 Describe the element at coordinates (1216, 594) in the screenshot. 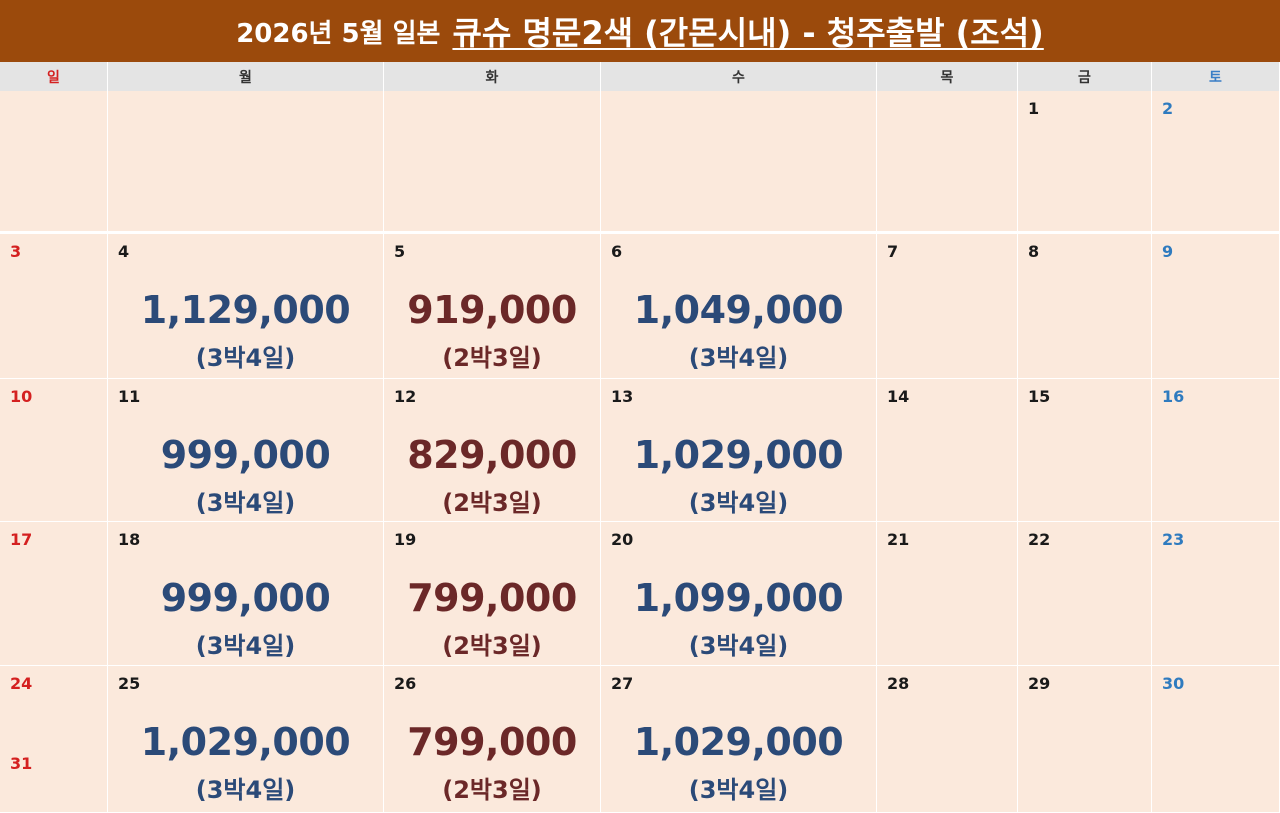

I see `calendar-day-cell: 23` at that location.